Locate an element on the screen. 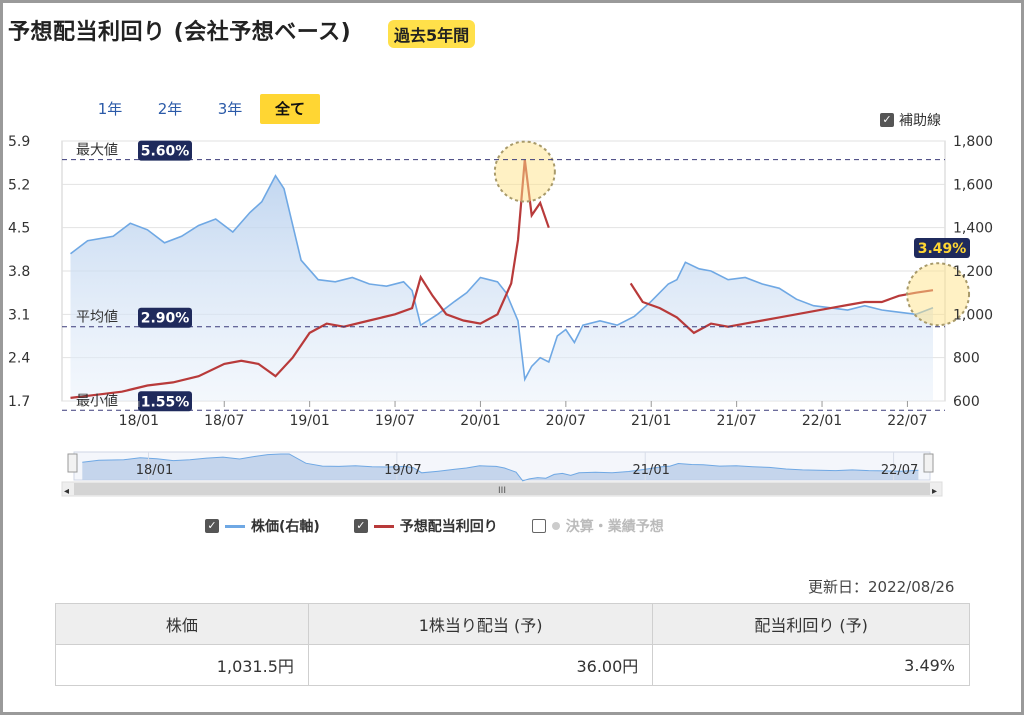 The width and height of the screenshot is (1024, 715). current-value-text: 3.49% is located at coordinates (942, 249).